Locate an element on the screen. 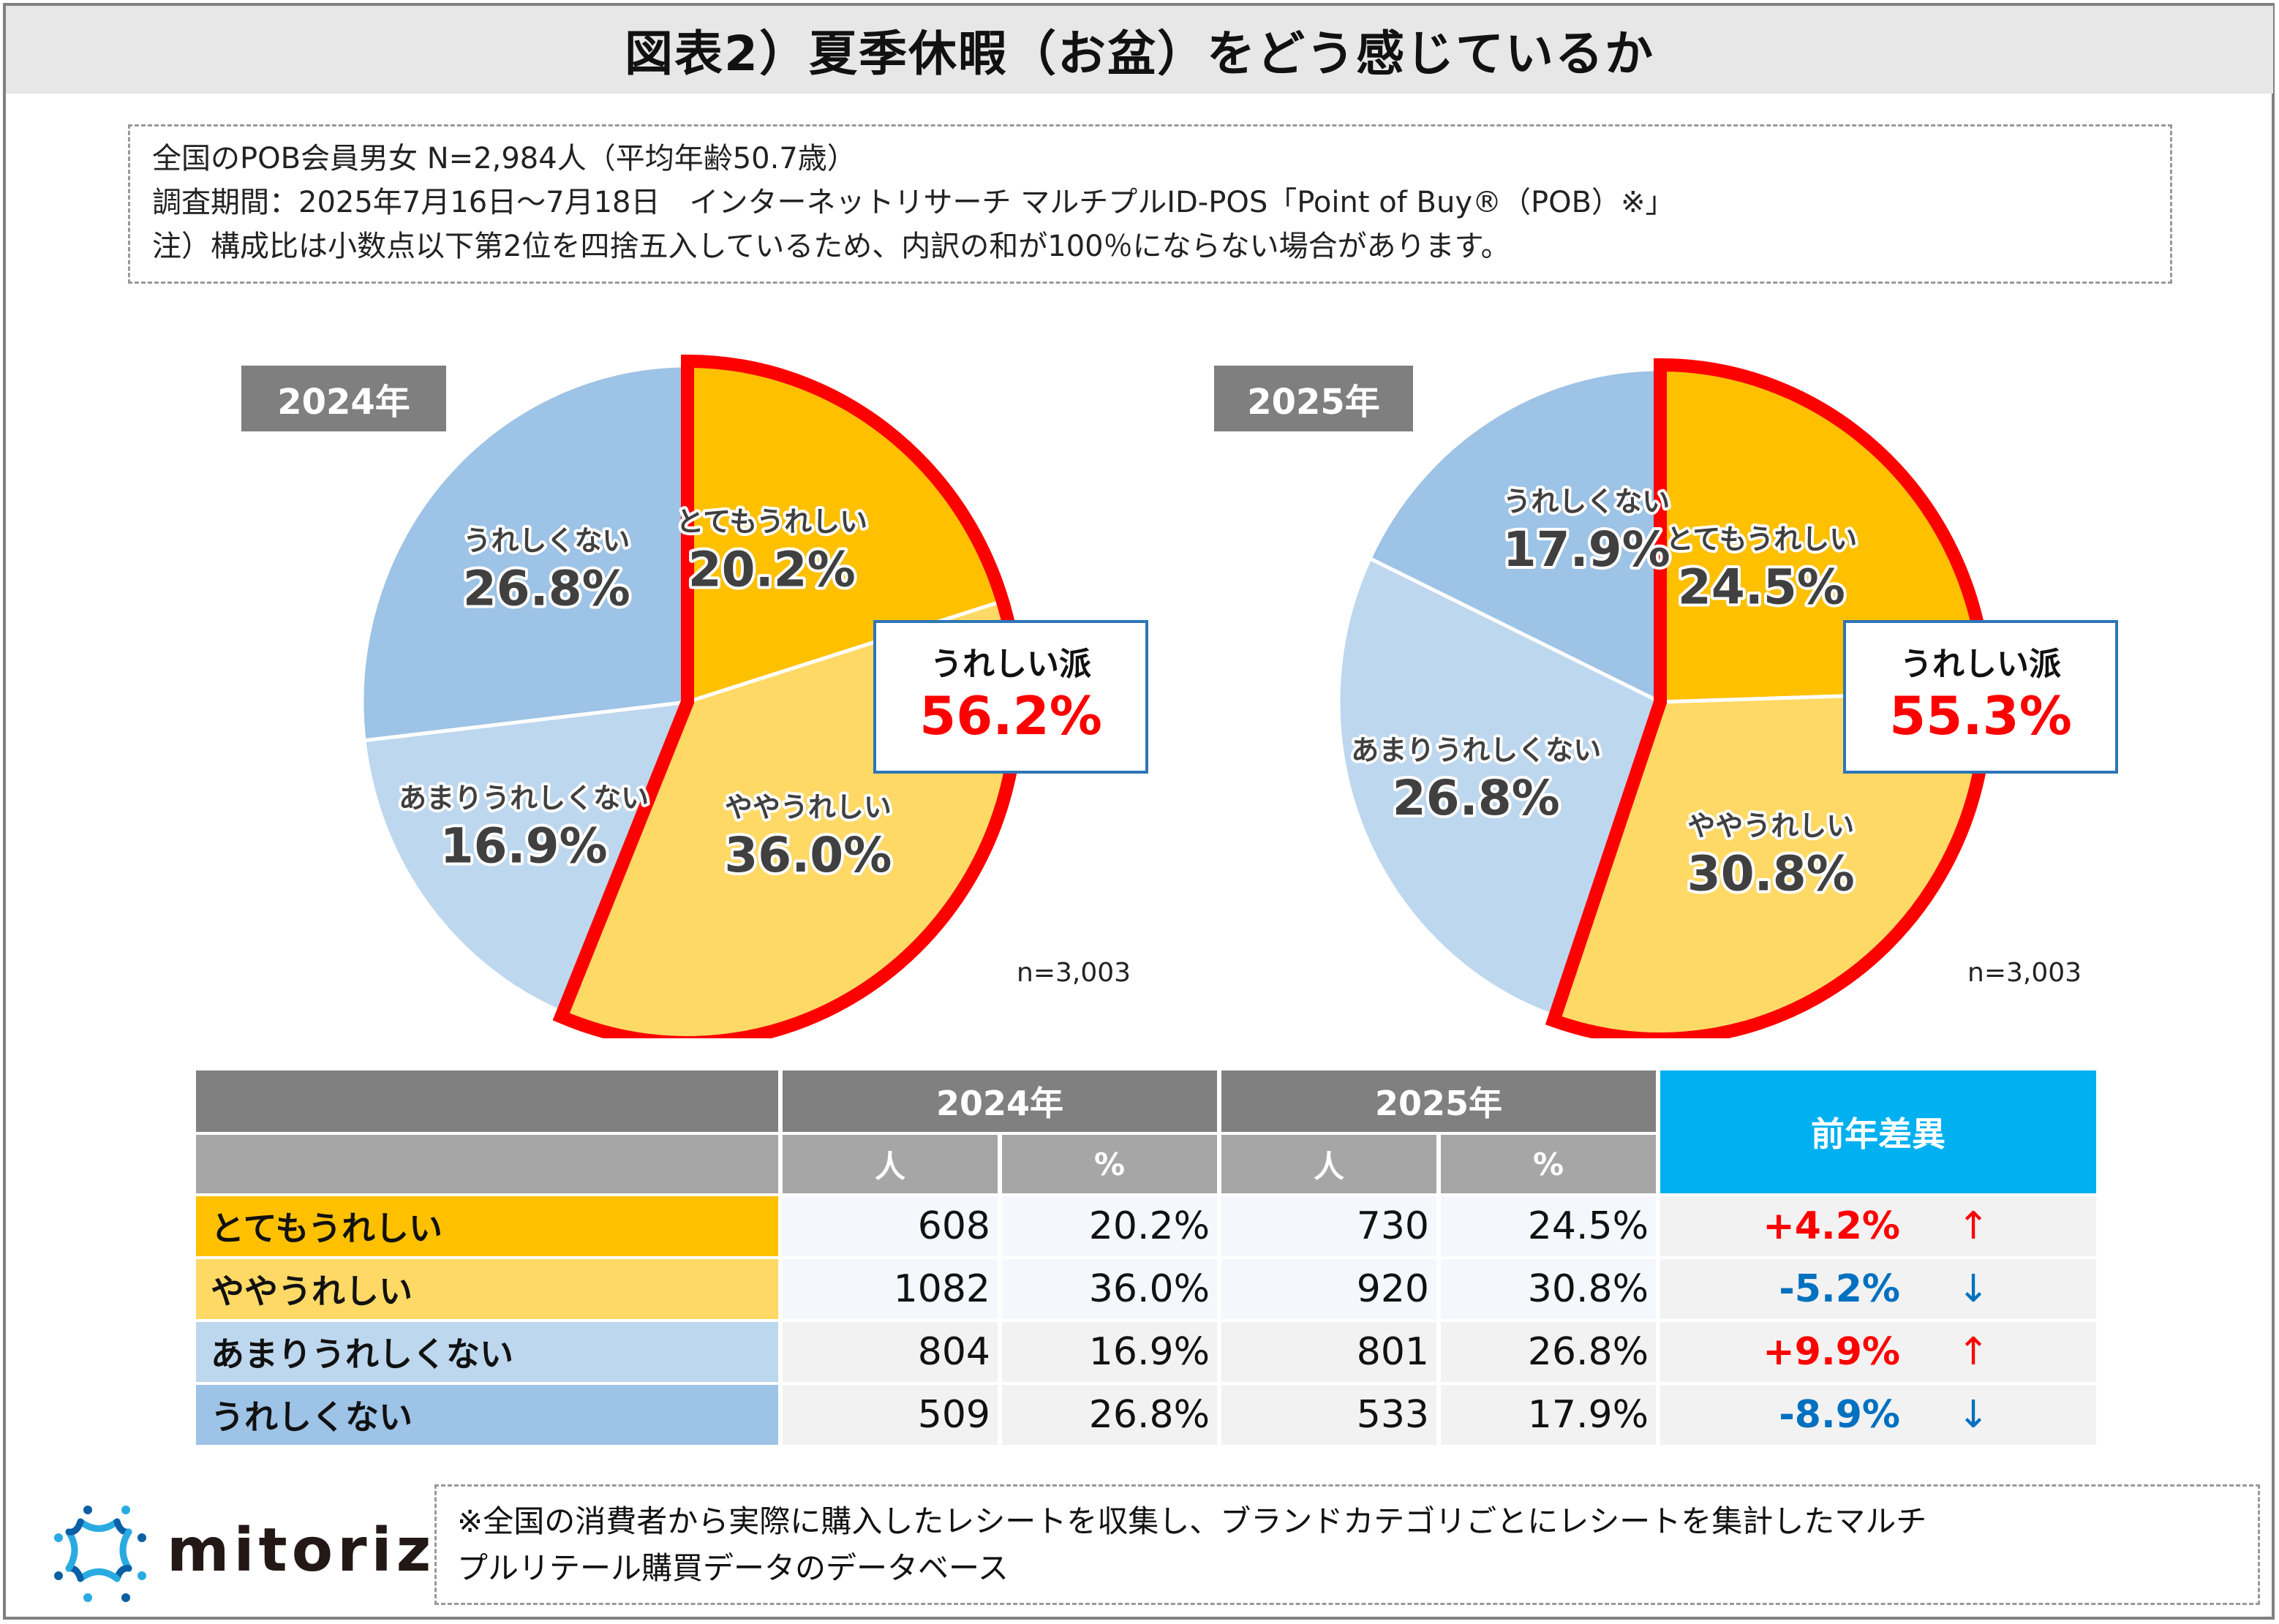 This screenshot has width=2279, height=1624. count-2025: 920 is located at coordinates (1328, 1289).